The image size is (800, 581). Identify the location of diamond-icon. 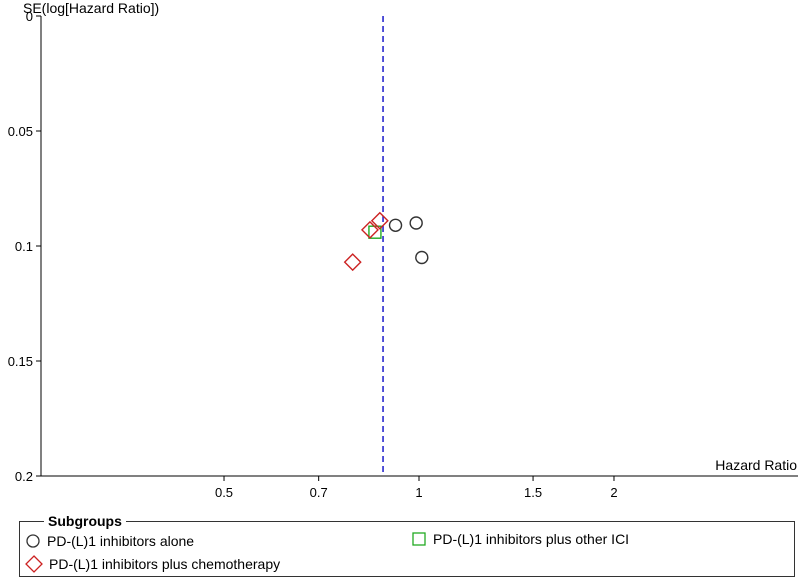
(34, 564).